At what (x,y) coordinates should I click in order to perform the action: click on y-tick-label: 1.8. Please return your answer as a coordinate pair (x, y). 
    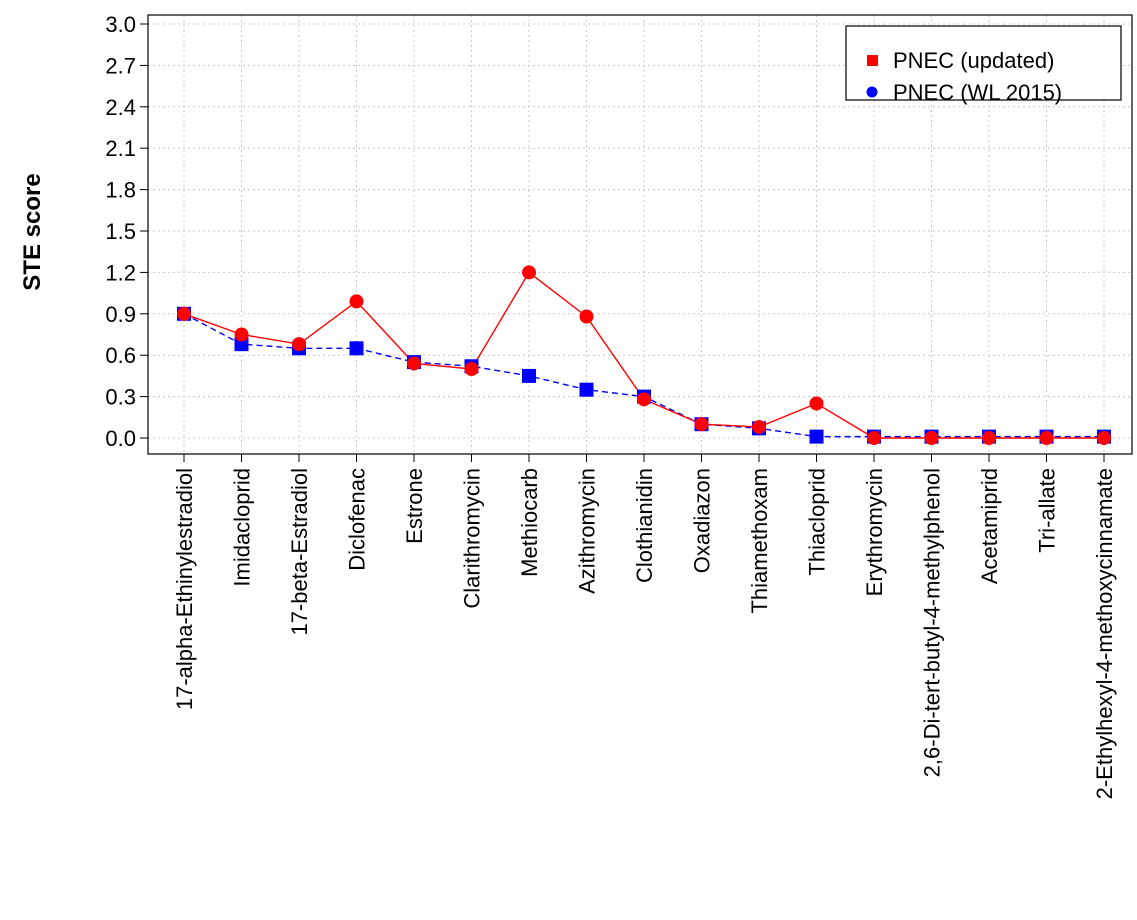
    Looking at the image, I should click on (120, 190).